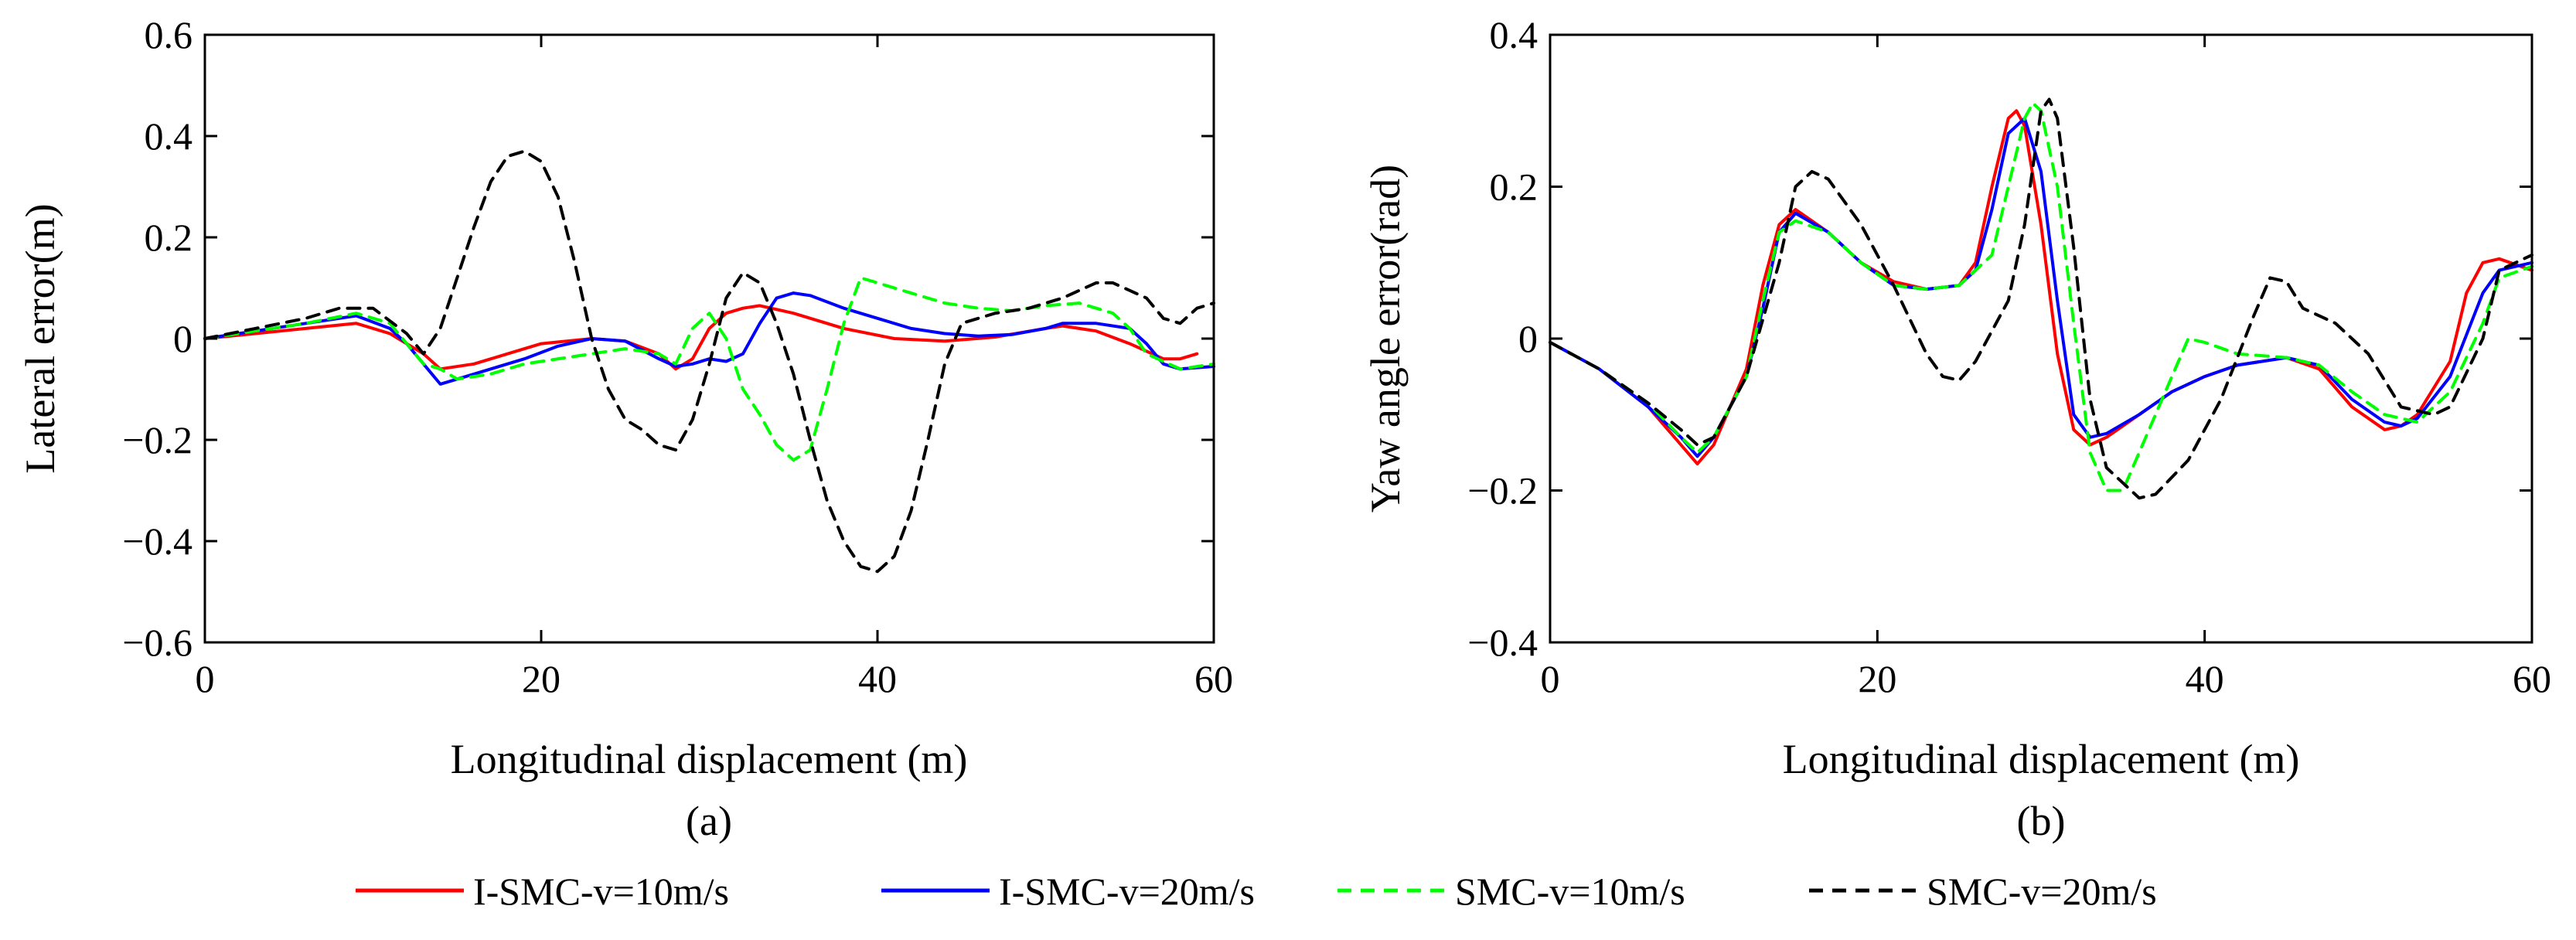  What do you see at coordinates (2205, 679) in the screenshot?
I see `panel-b-xtick-label: 40` at bounding box center [2205, 679].